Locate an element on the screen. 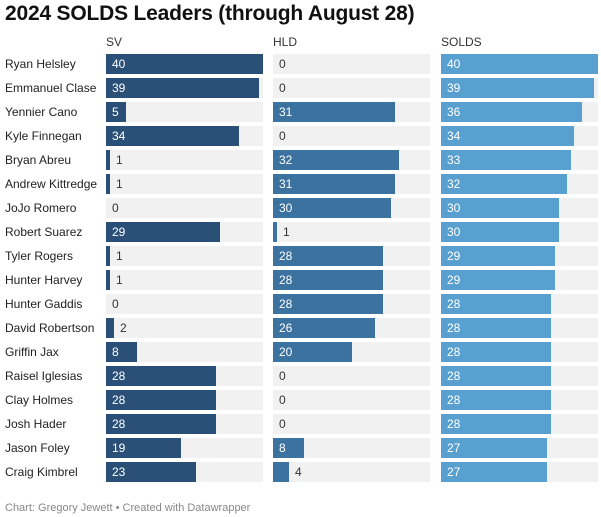 The image size is (601, 517). bar-track-sv: 34 is located at coordinates (184, 136).